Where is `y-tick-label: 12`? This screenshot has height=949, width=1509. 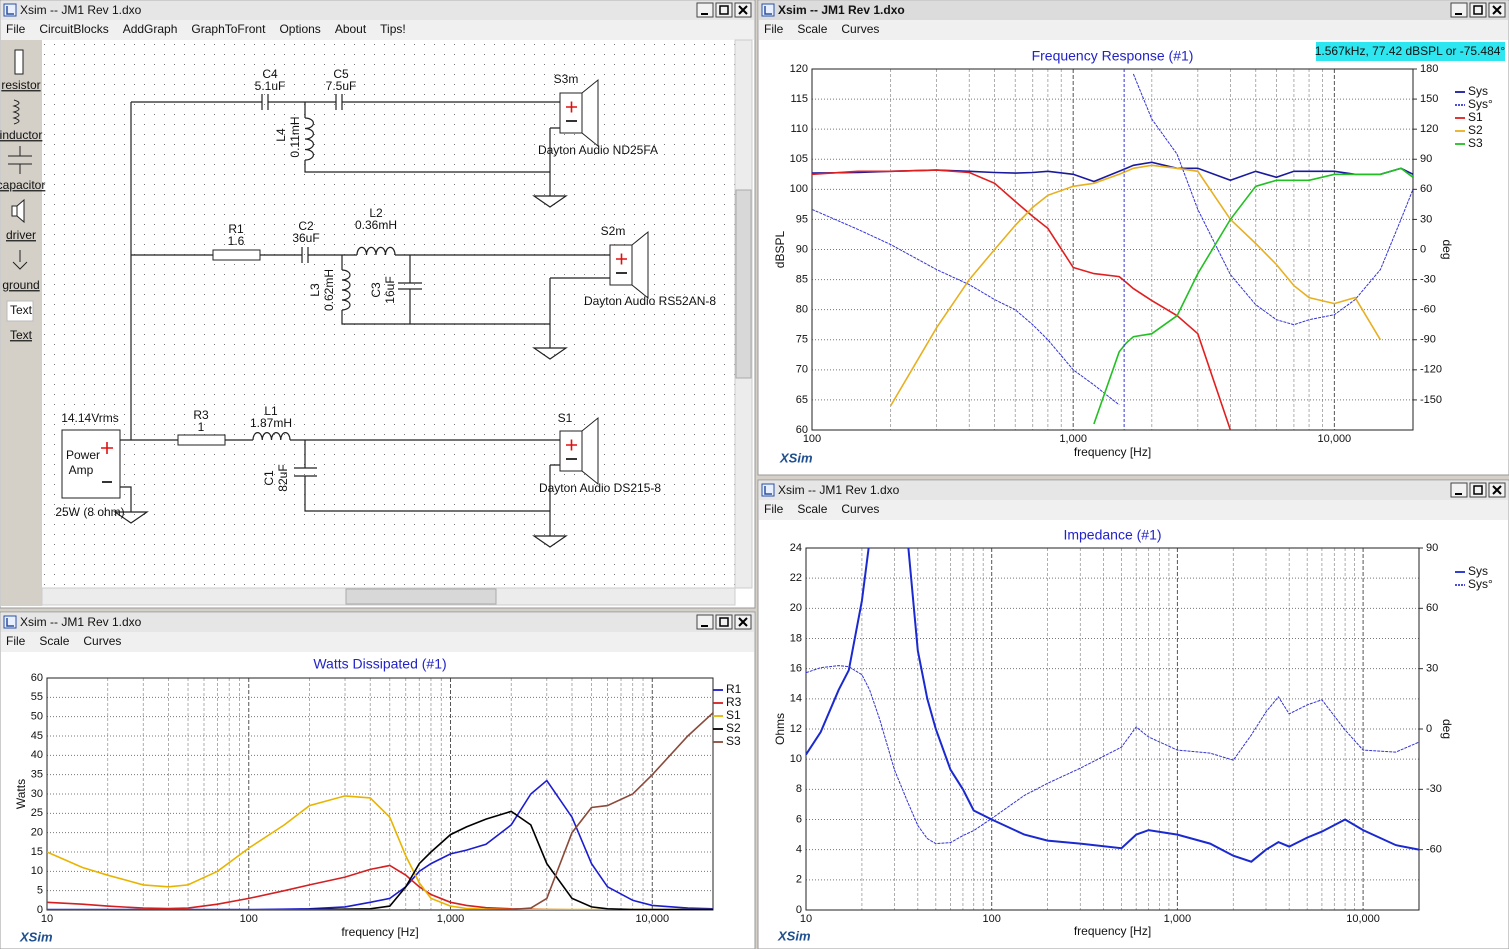
y-tick-label: 12 is located at coordinates (796, 729).